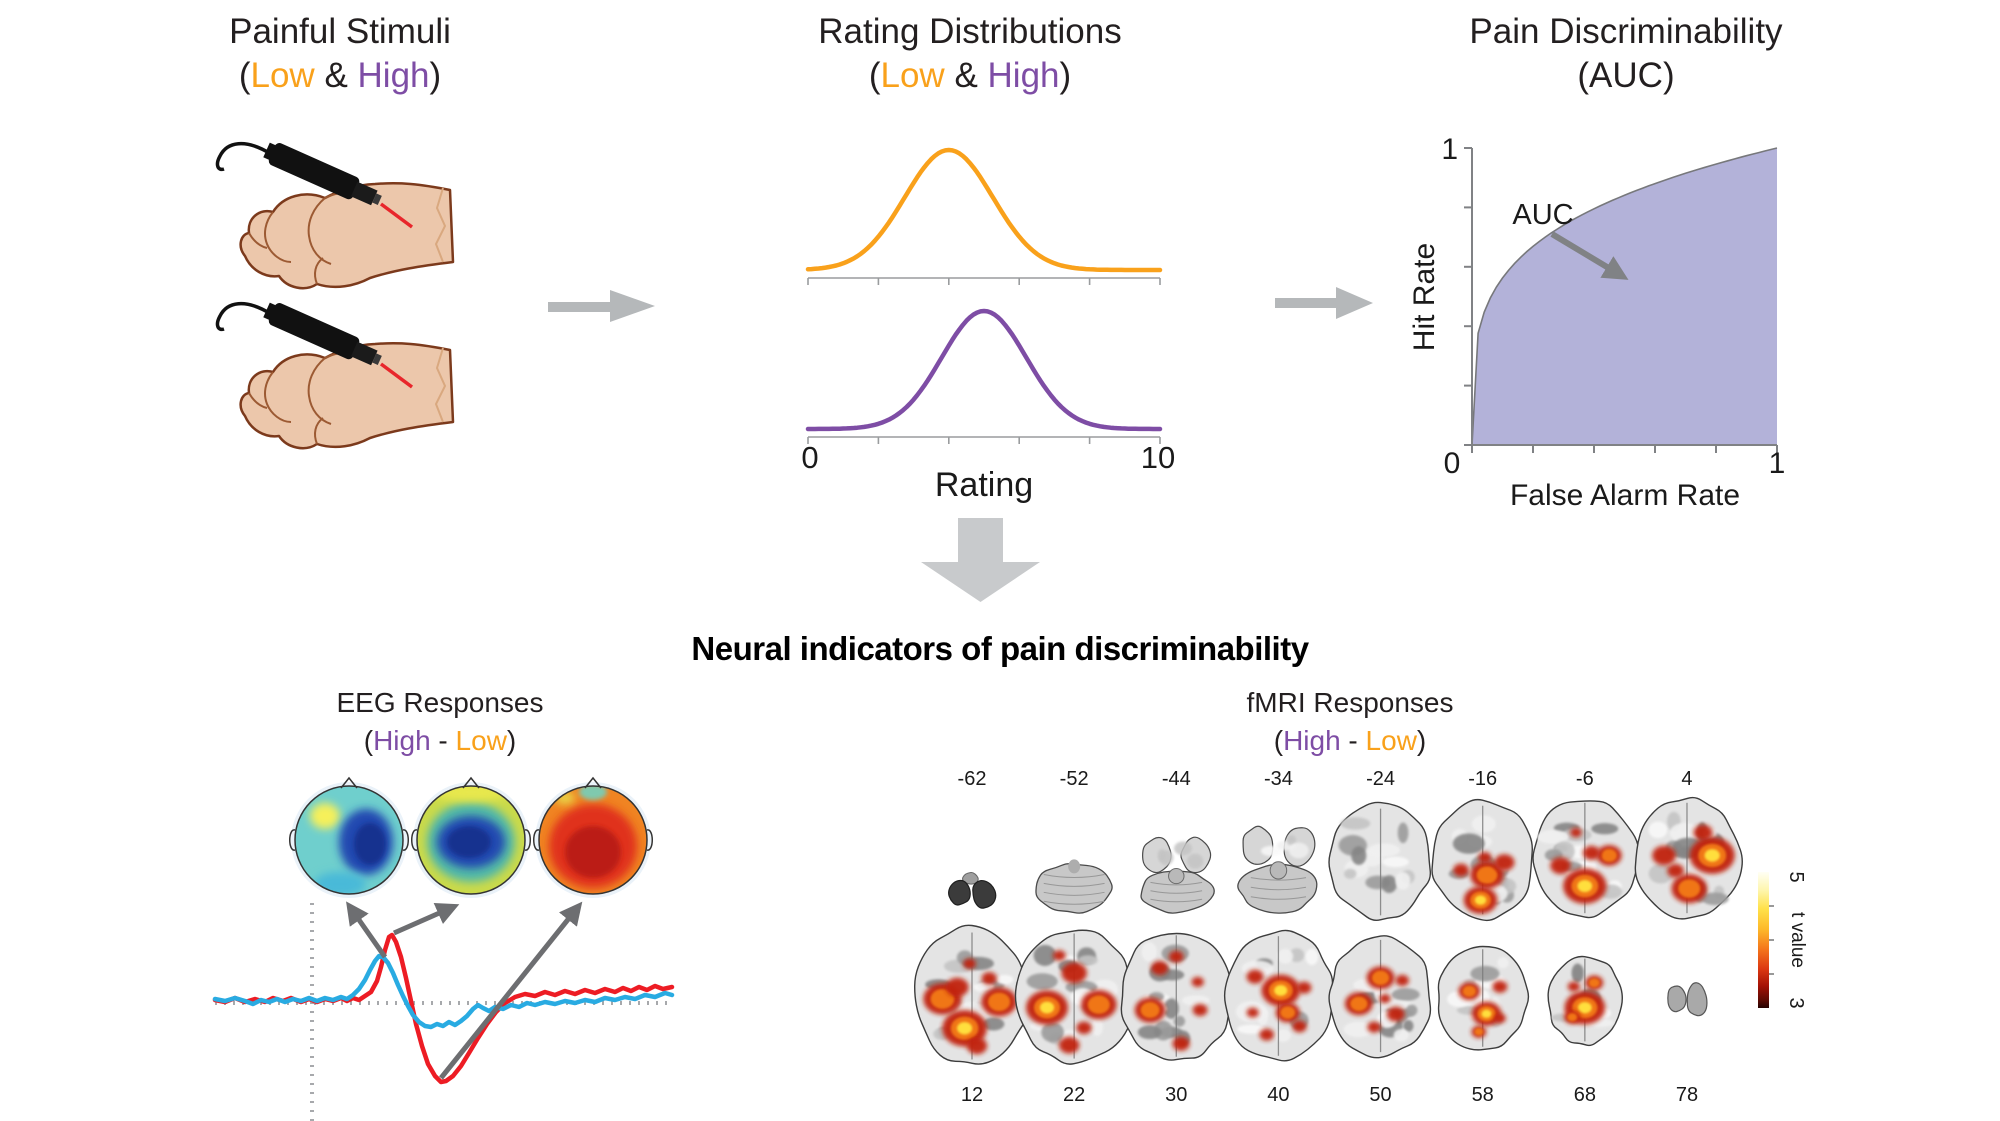  I want to click on colorbar-min-label: 3, so click(1796, 1002).